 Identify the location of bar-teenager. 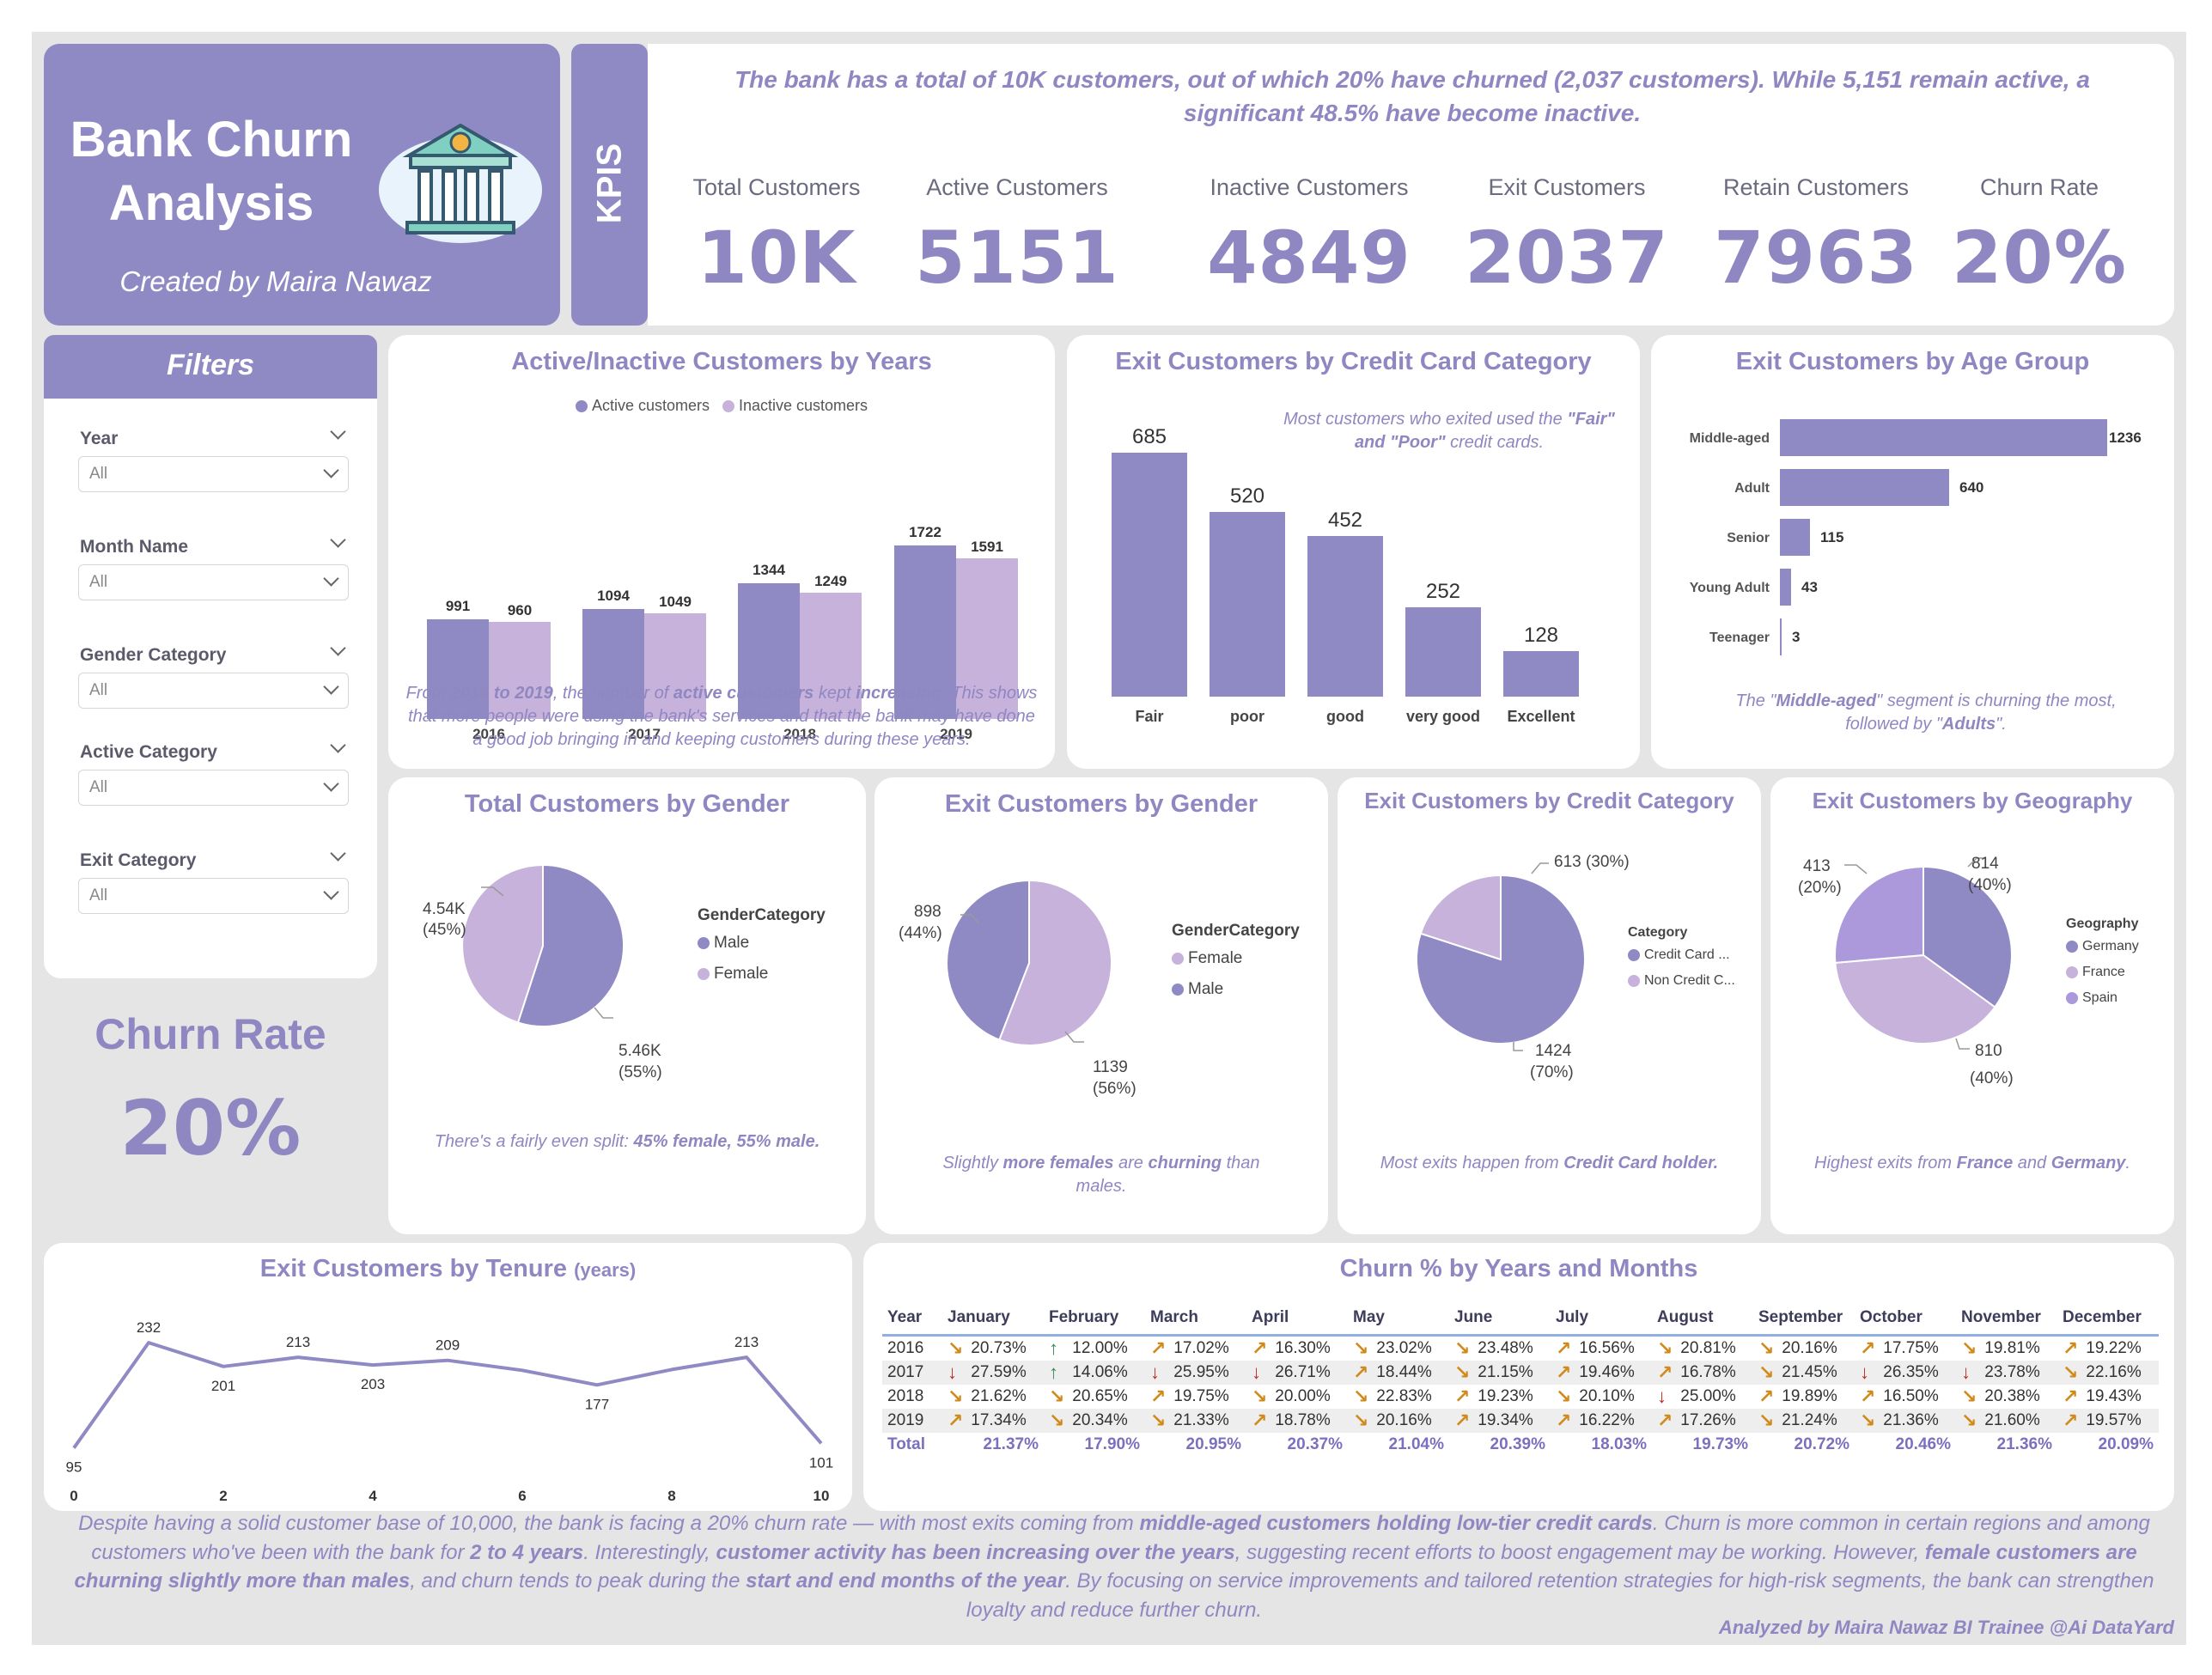
(1781, 636).